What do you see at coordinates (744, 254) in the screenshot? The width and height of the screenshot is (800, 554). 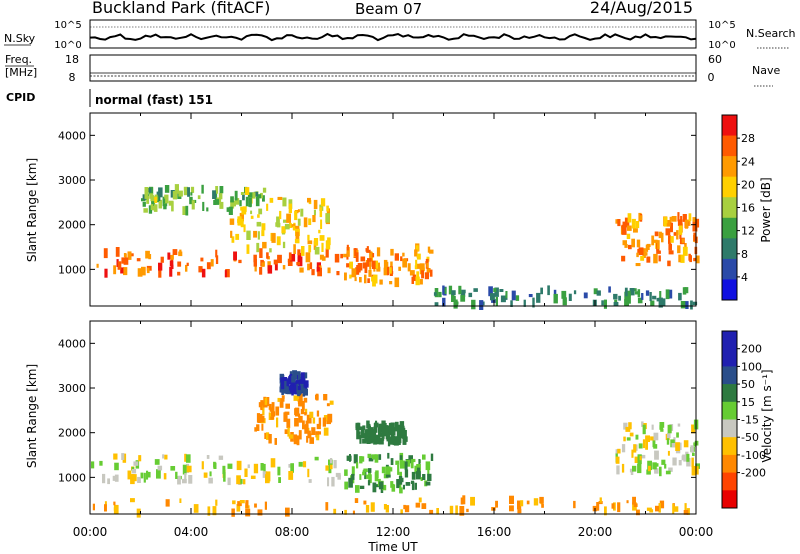 I see `power-colorbar-tick-label: 8` at bounding box center [744, 254].